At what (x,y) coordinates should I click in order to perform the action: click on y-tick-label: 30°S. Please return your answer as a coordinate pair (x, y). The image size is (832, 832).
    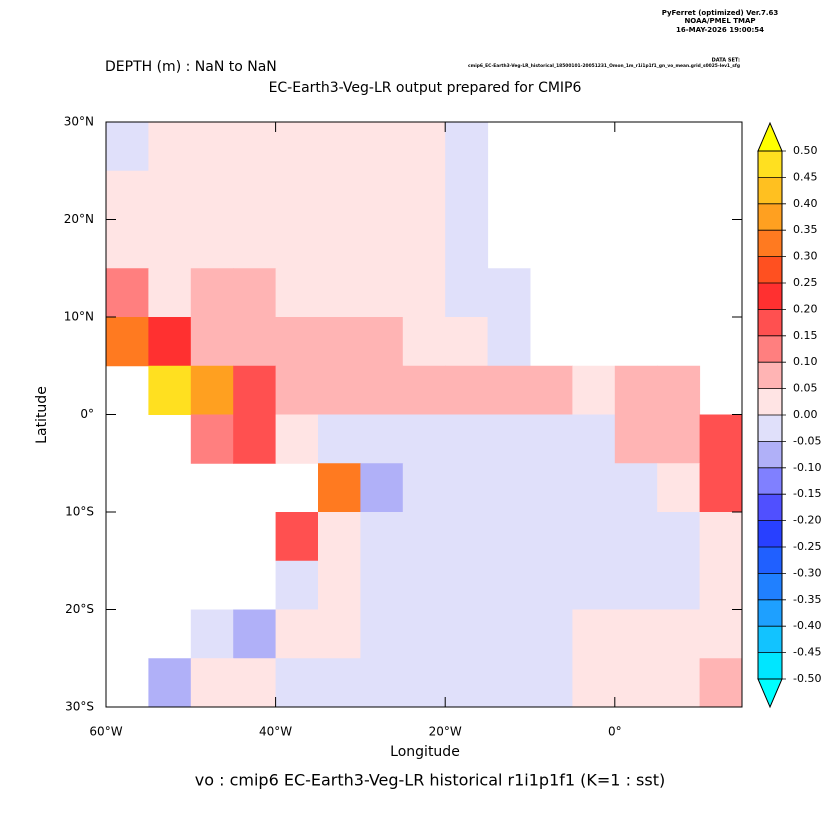
    Looking at the image, I should click on (79, 707).